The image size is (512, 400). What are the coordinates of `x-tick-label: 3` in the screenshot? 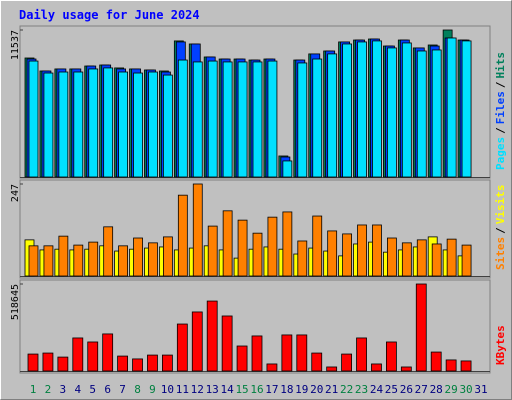 It's located at (63, 389).